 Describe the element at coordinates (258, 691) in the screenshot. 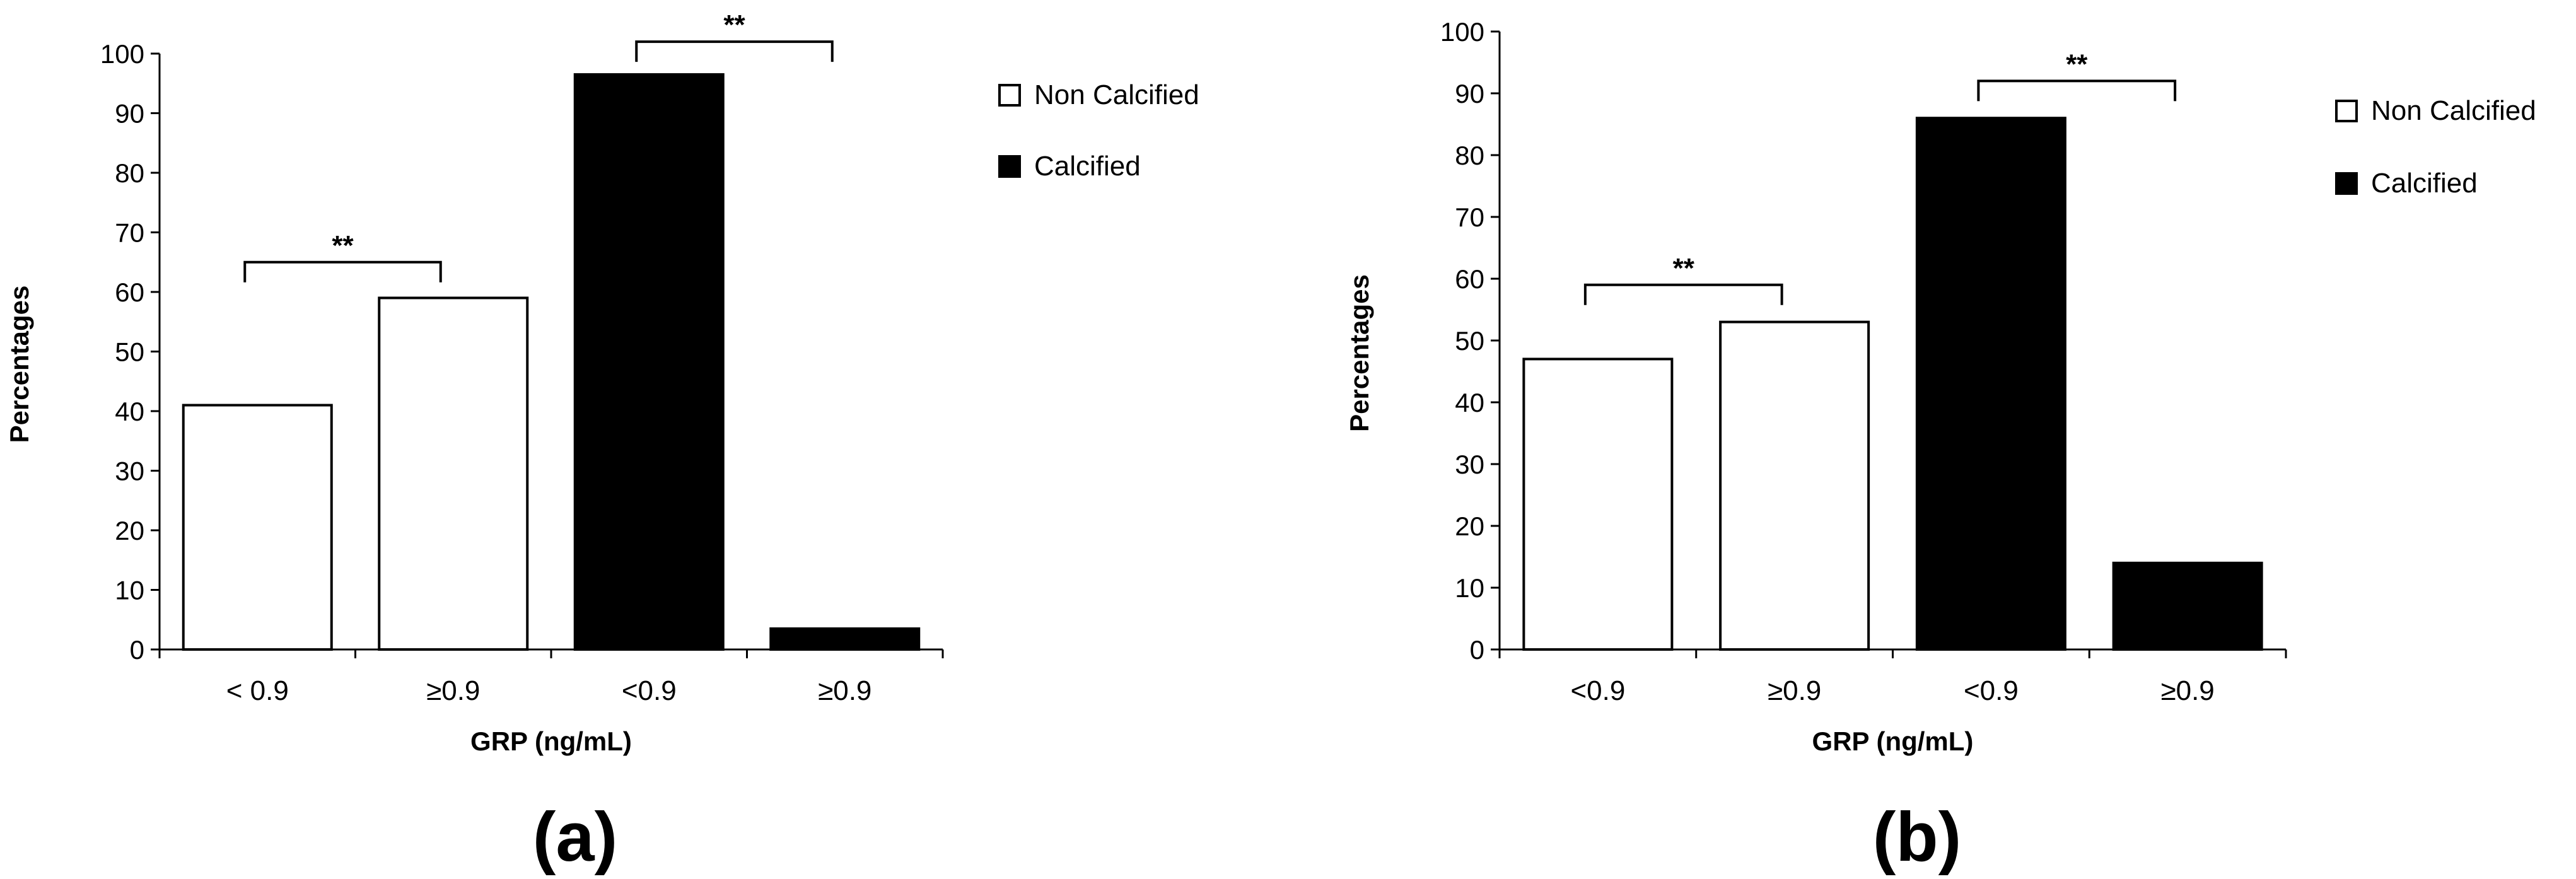

I see `x-category-label: < 0.9` at that location.